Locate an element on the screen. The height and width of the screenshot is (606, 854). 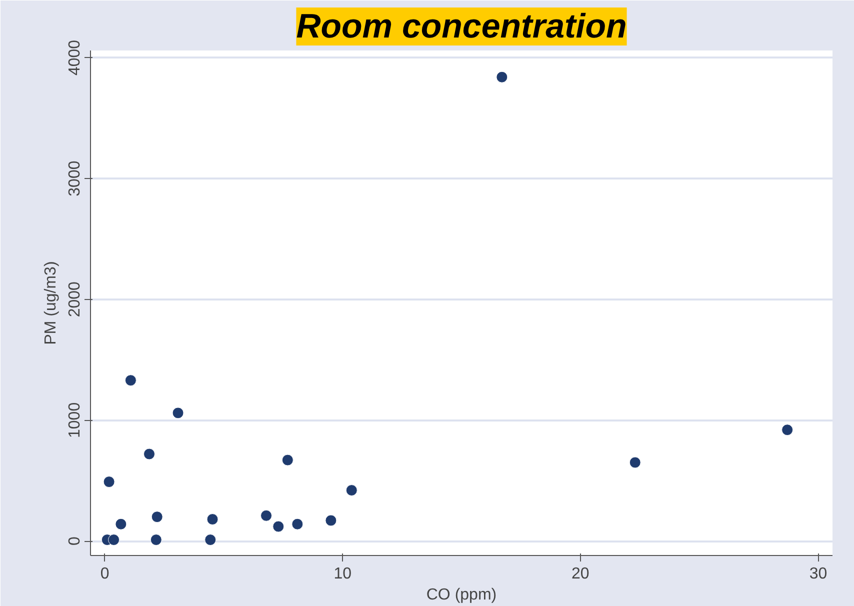
y-tick-label: 2000 is located at coordinates (75, 299).